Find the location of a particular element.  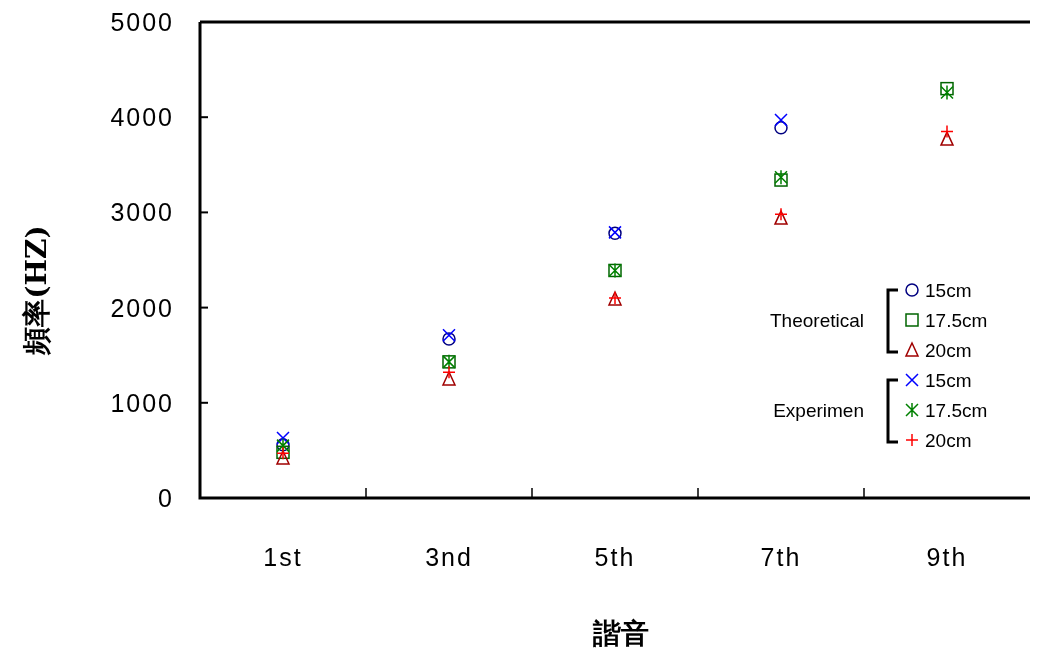

y-tick-label: 3000 is located at coordinates (142, 212).